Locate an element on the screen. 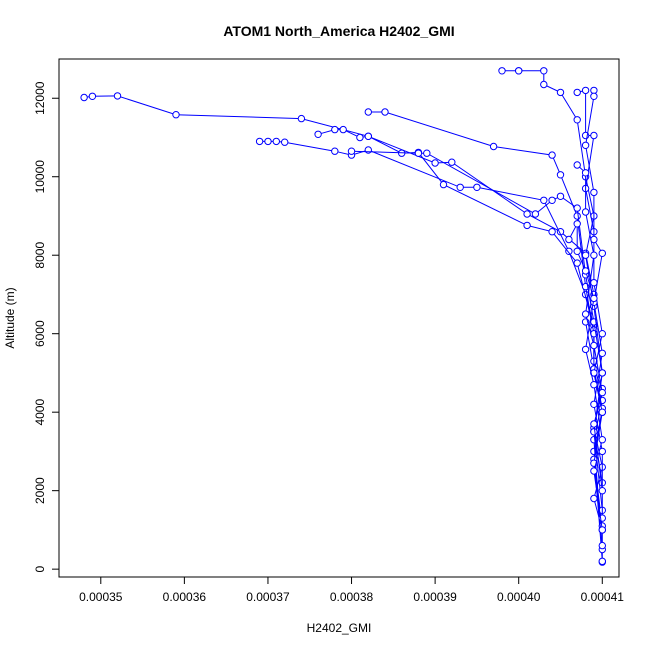  x-tick-label: 0.00038 is located at coordinates (352, 597).